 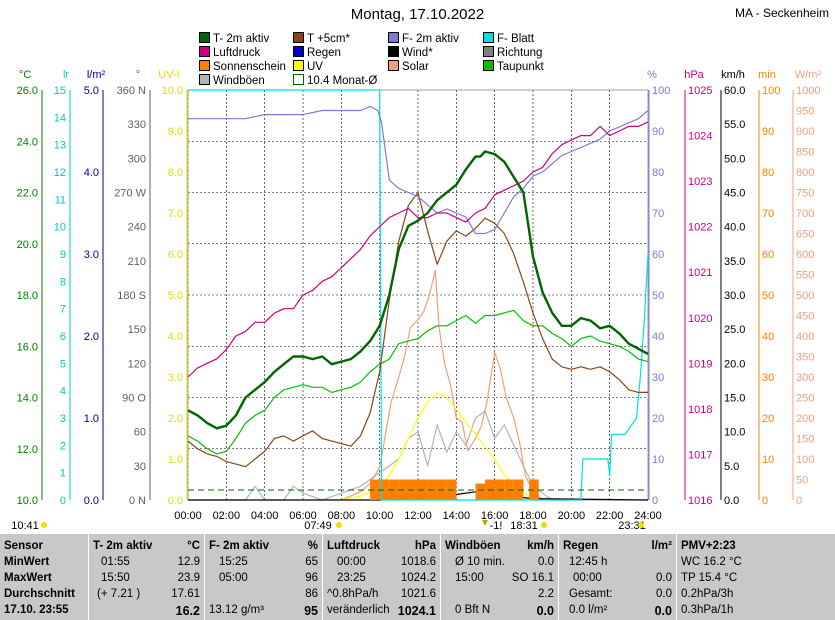 What do you see at coordinates (96, 75) in the screenshot?
I see `y-axis-unit-left: l/m²` at bounding box center [96, 75].